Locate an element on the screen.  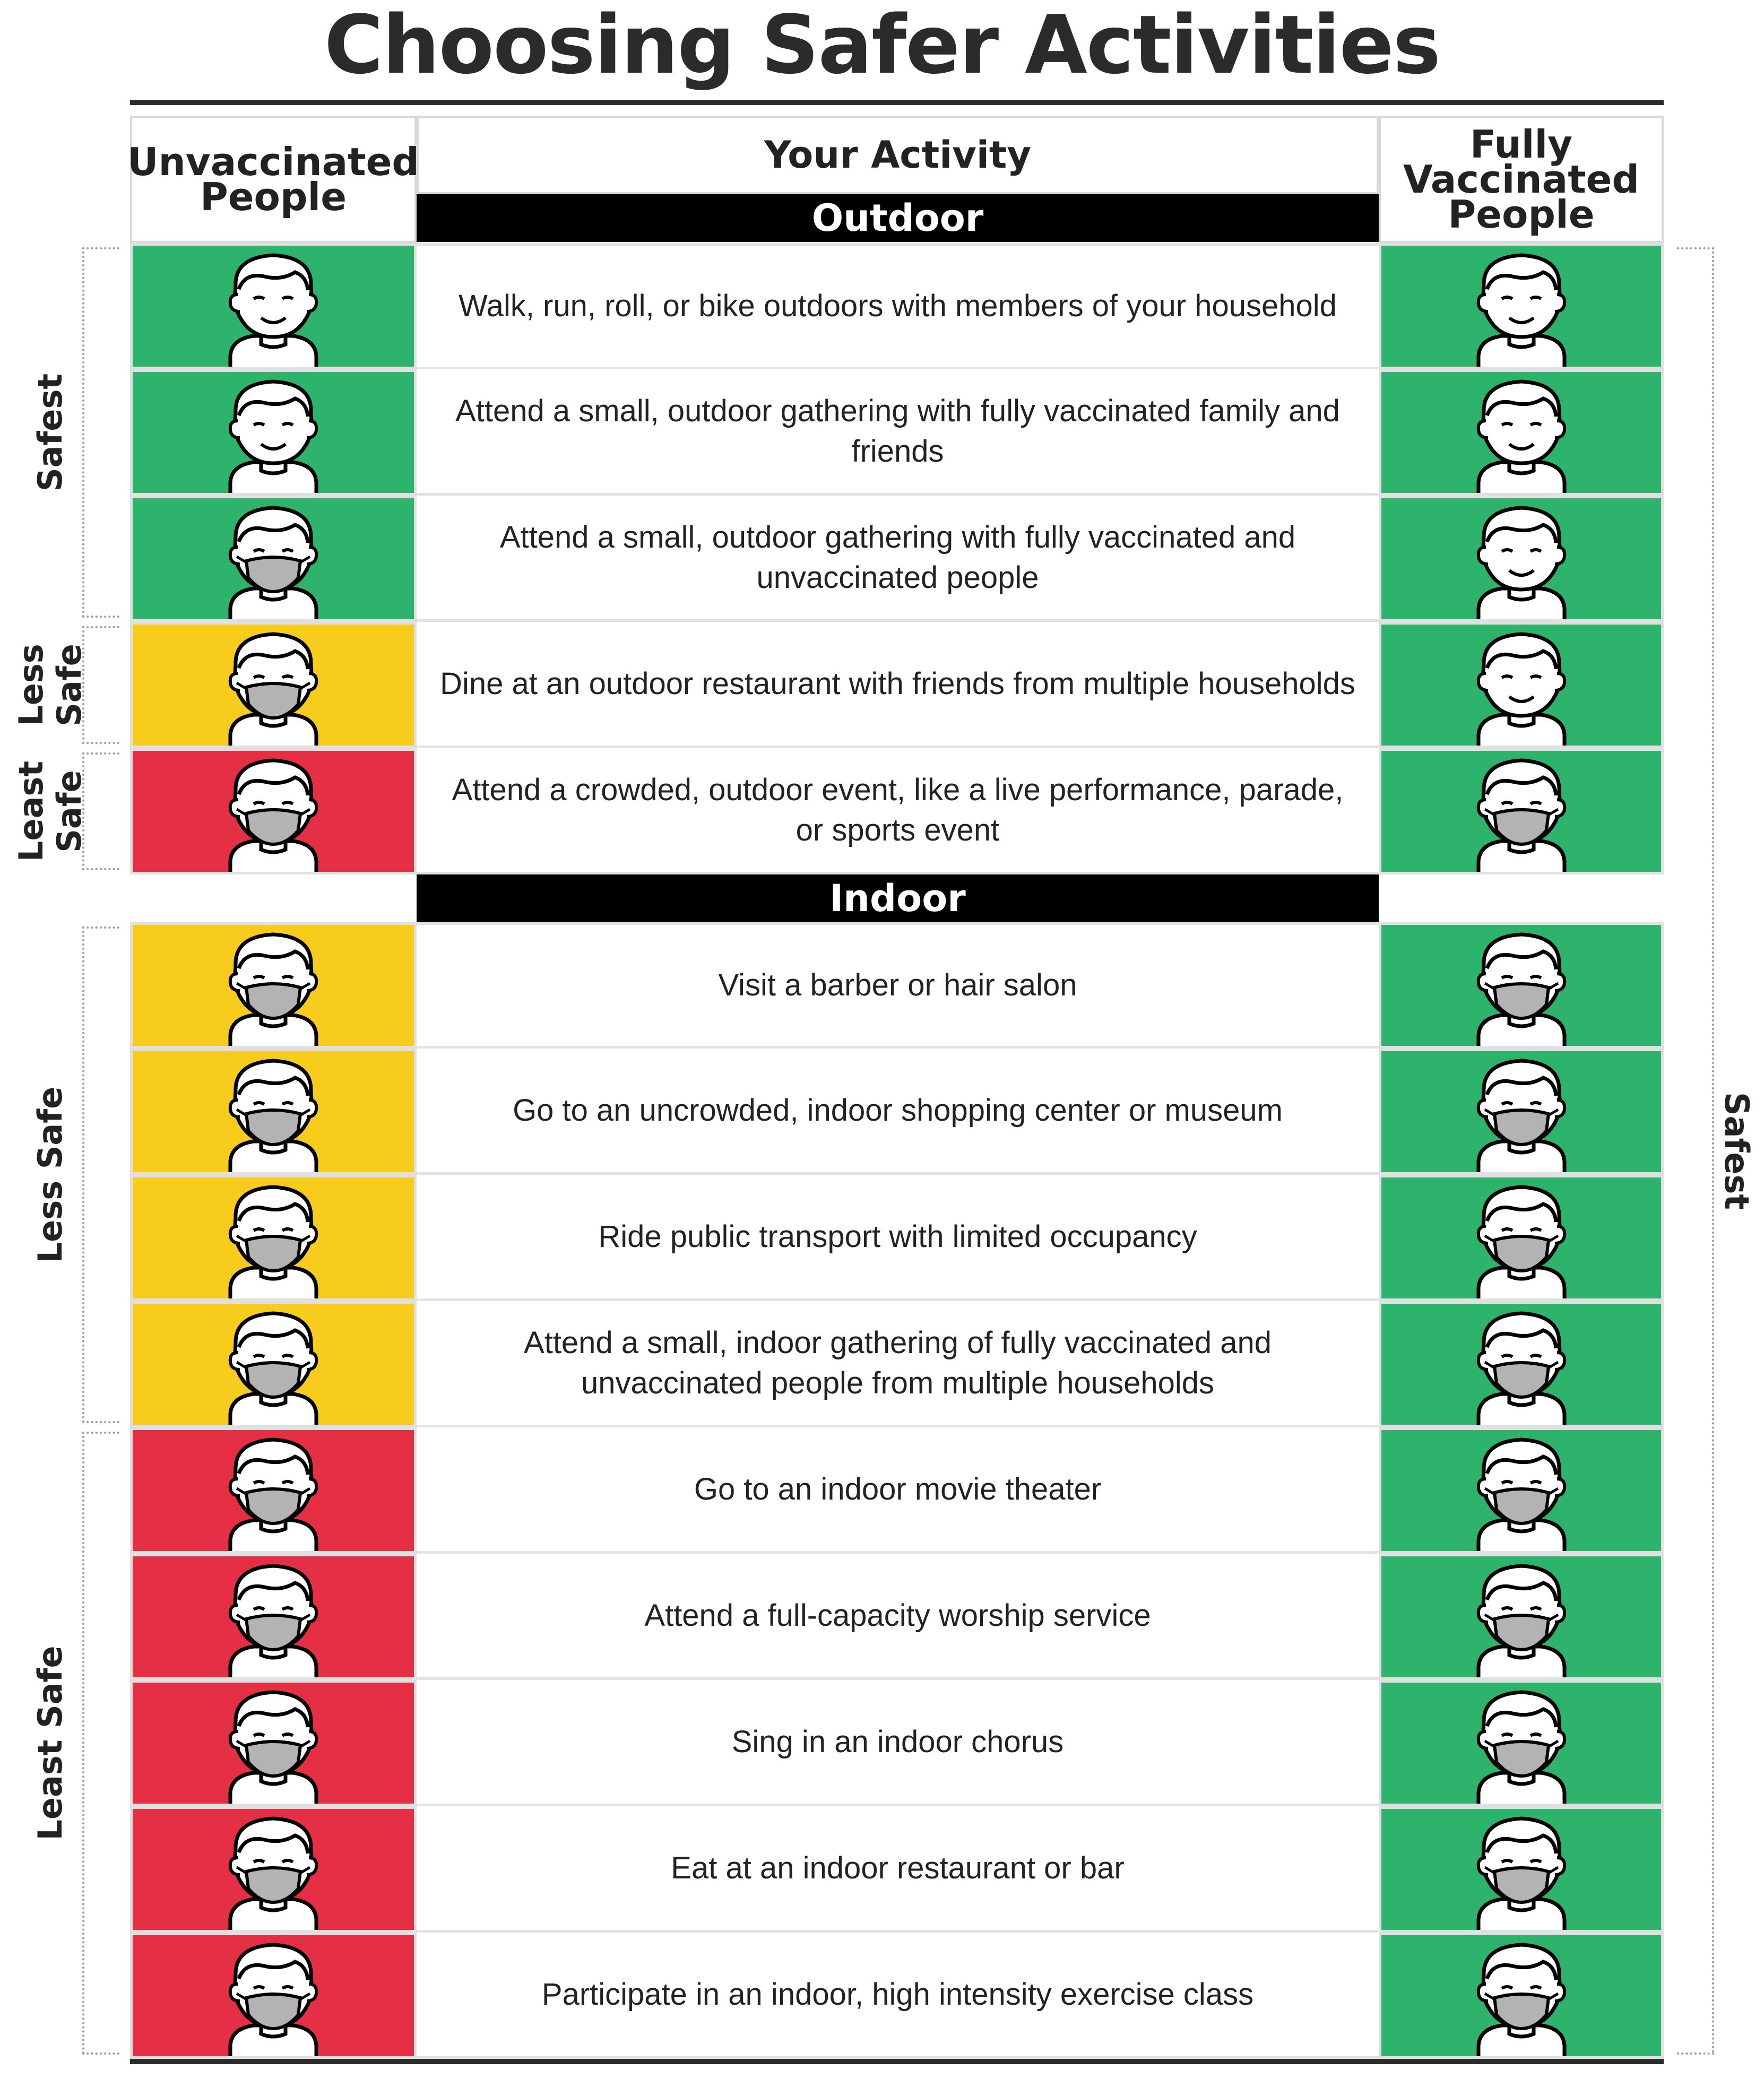
section-outdoor: Outdoor is located at coordinates (898, 218).